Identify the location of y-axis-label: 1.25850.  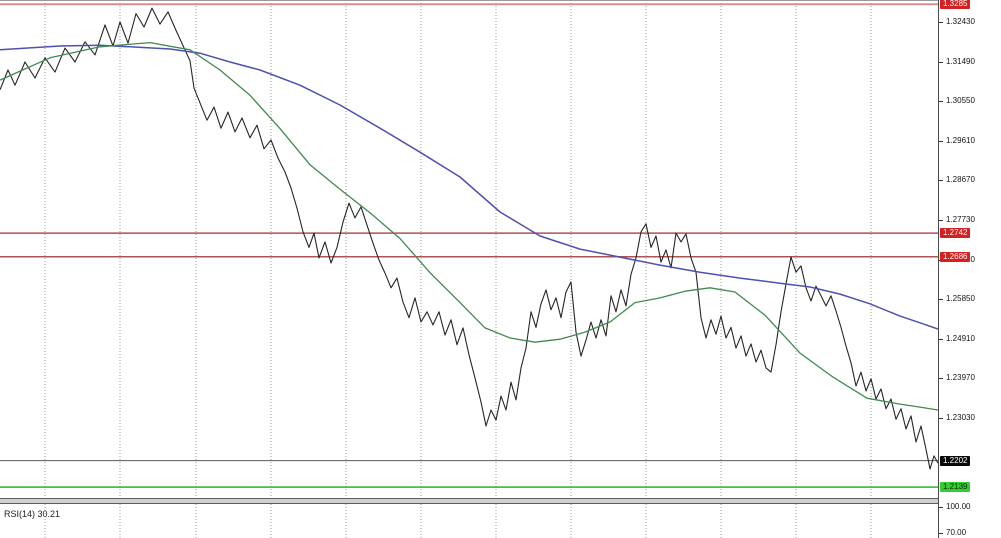
(960, 299).